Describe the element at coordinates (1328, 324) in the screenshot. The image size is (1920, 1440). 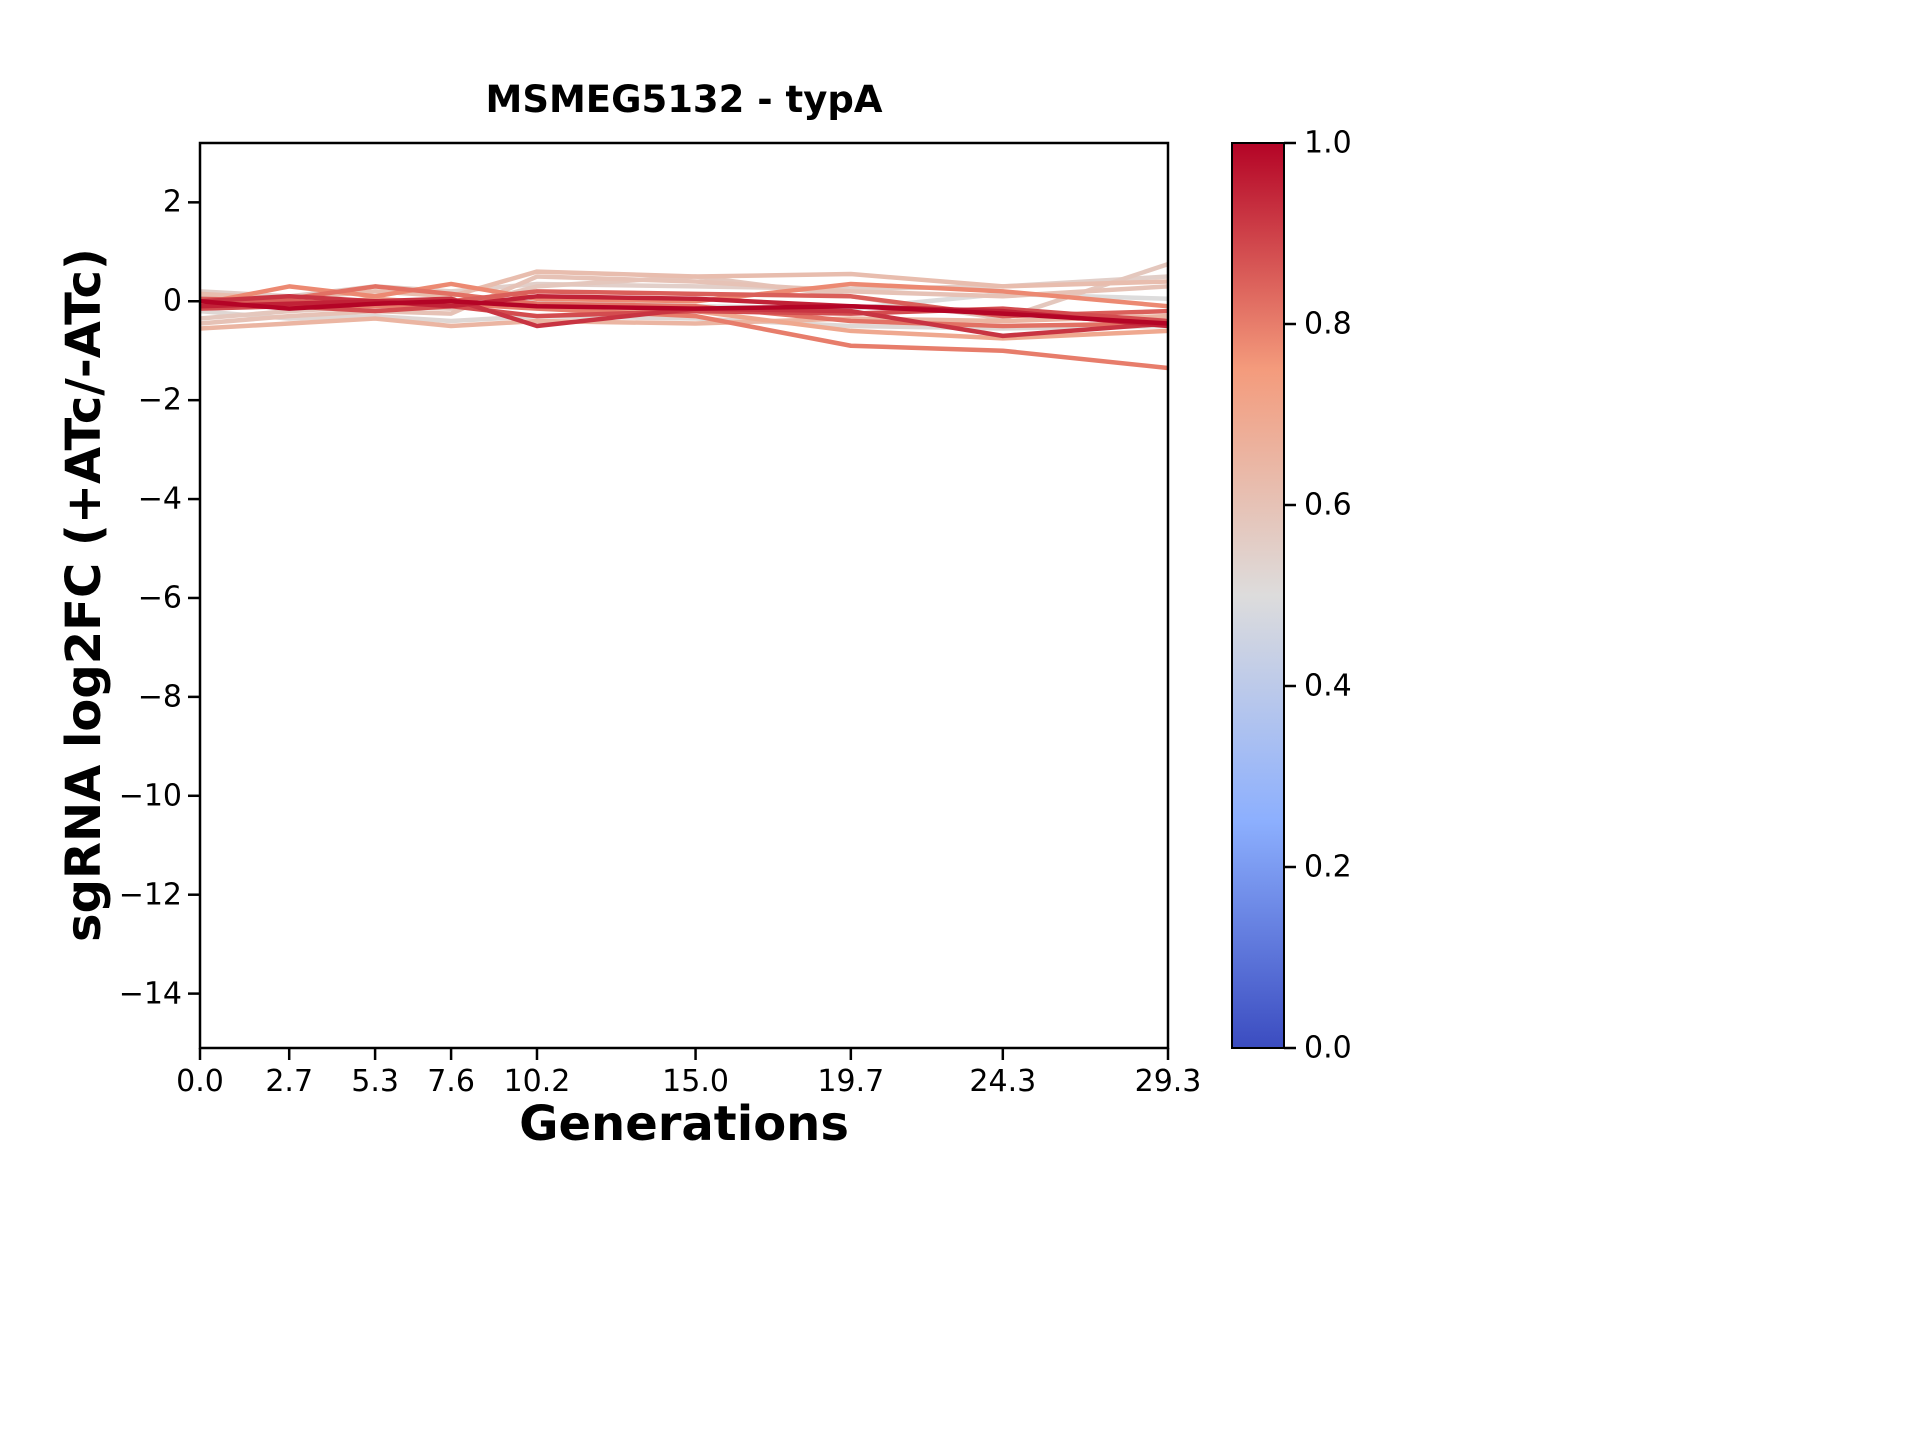
I see `colorbar-tick-label-0.8: 0.8` at that location.